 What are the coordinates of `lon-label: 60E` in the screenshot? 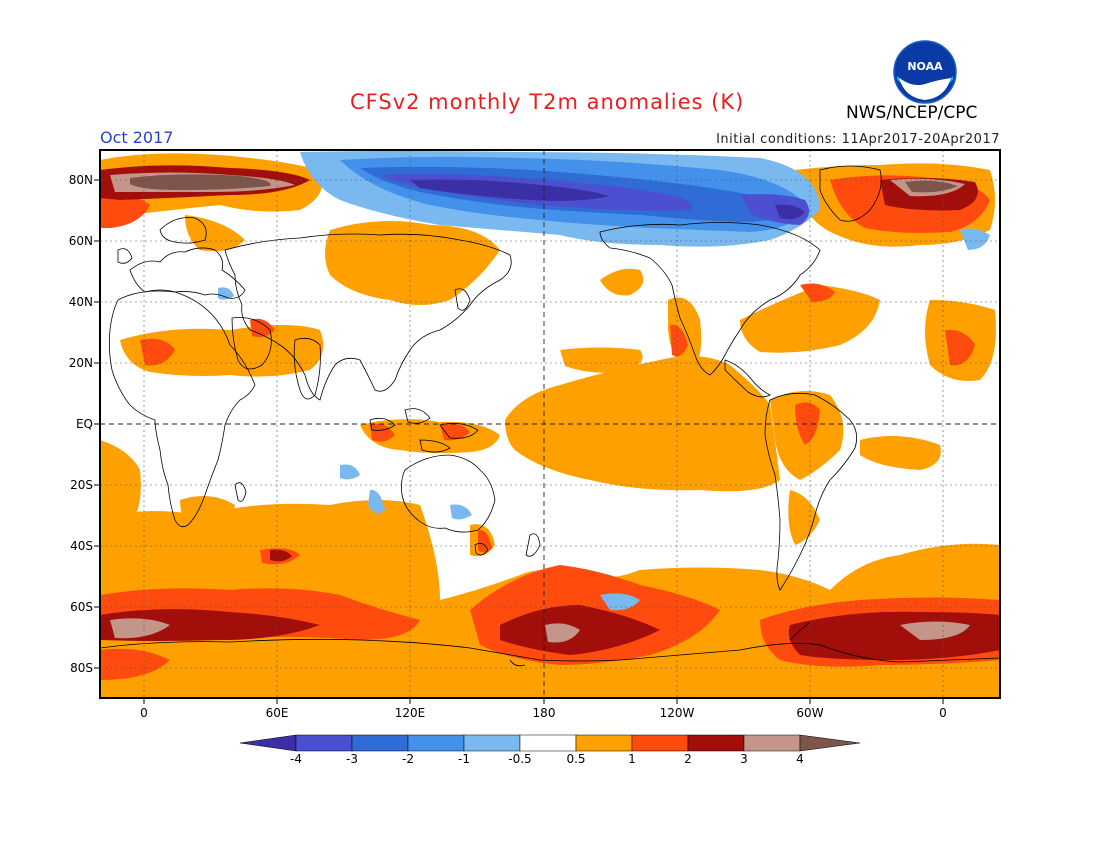 It's located at (277, 713).